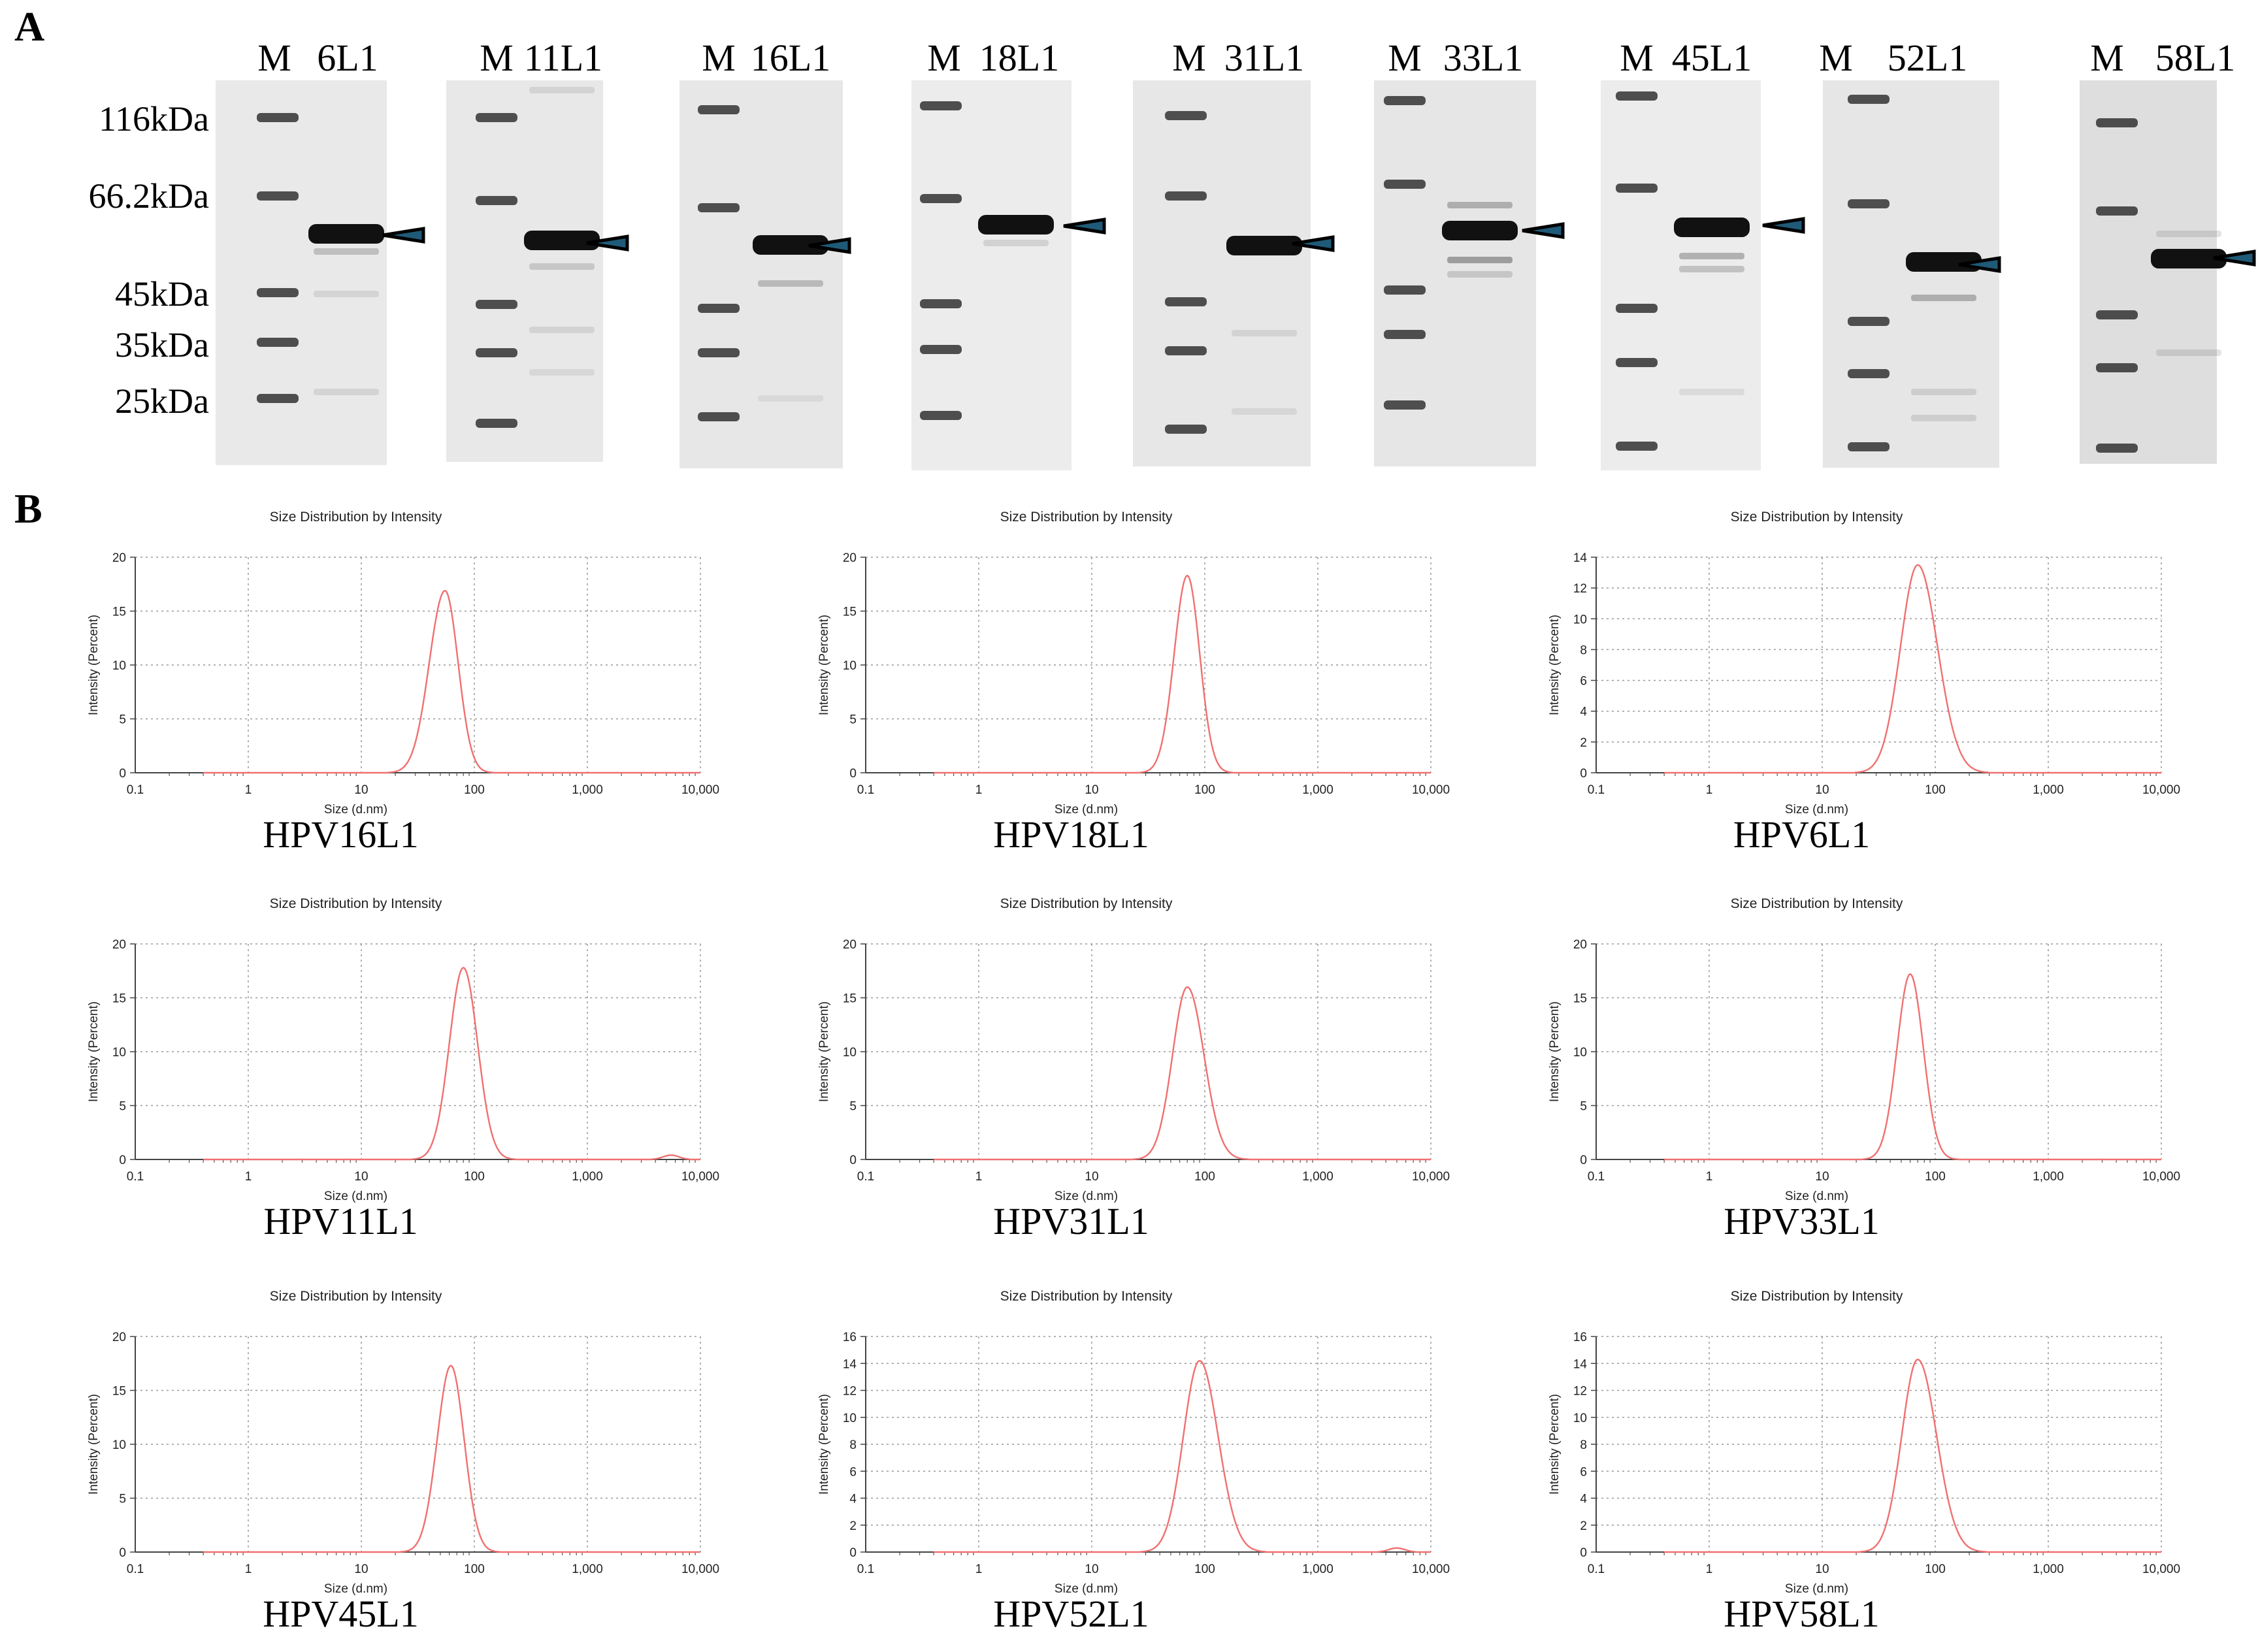 The width and height of the screenshot is (2258, 1652). I want to click on lane-label-sample: 33L1, so click(1483, 58).